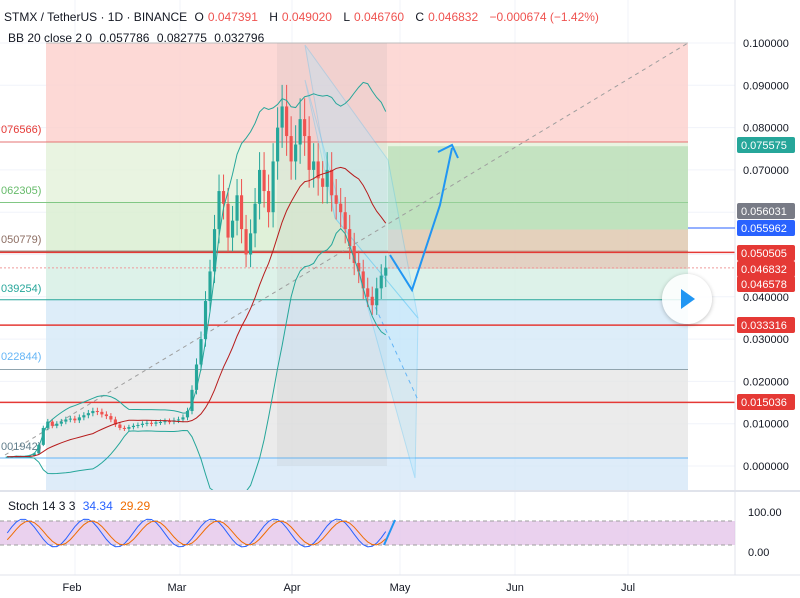 This screenshot has height=598, width=800. What do you see at coordinates (21, 289) in the screenshot?
I see `fib-level-label: 039254)` at bounding box center [21, 289].